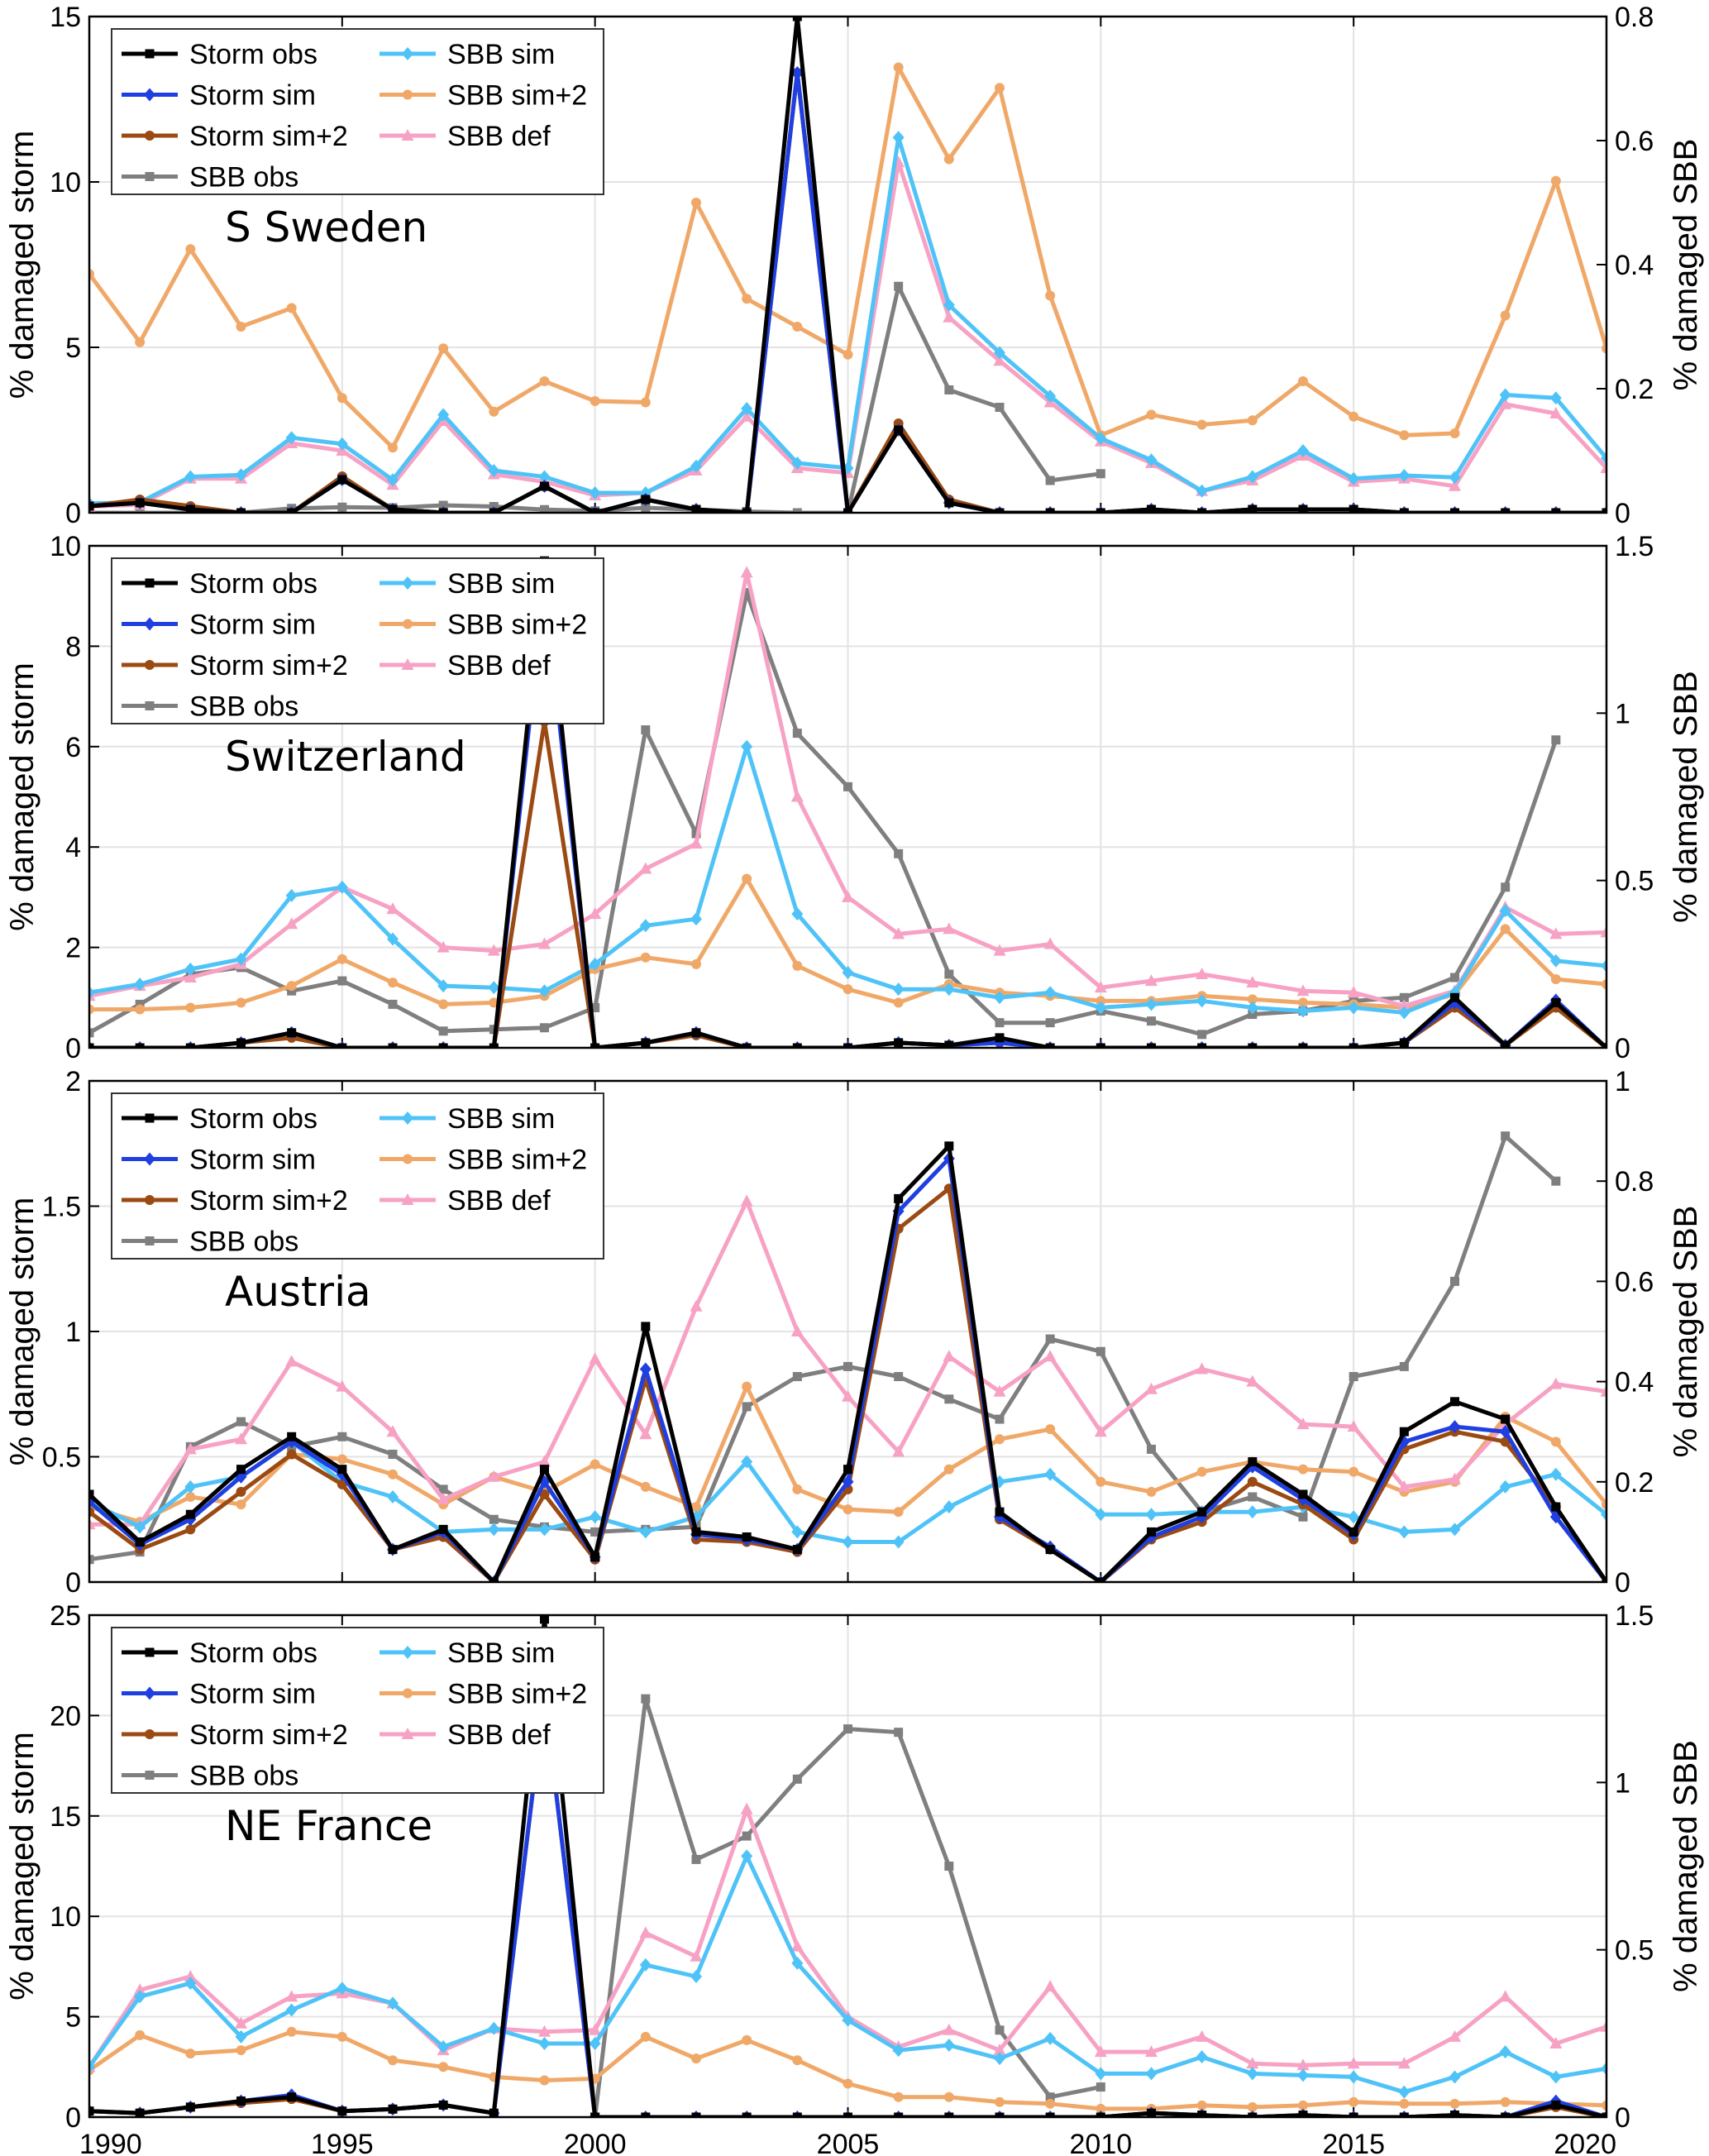 This screenshot has width=1709, height=2156. I want to click on x-tick-label: 2010, so click(1101, 2142).